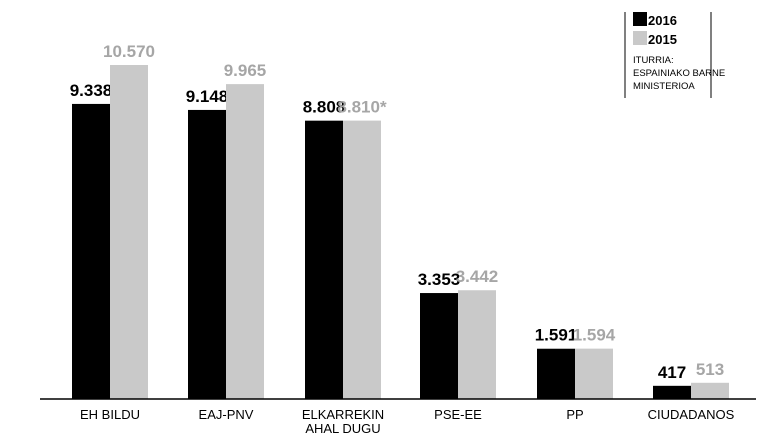 Image resolution: width=758 pixels, height=445 pixels. What do you see at coordinates (574, 414) in the screenshot?
I see `category-label-4: PP` at bounding box center [574, 414].